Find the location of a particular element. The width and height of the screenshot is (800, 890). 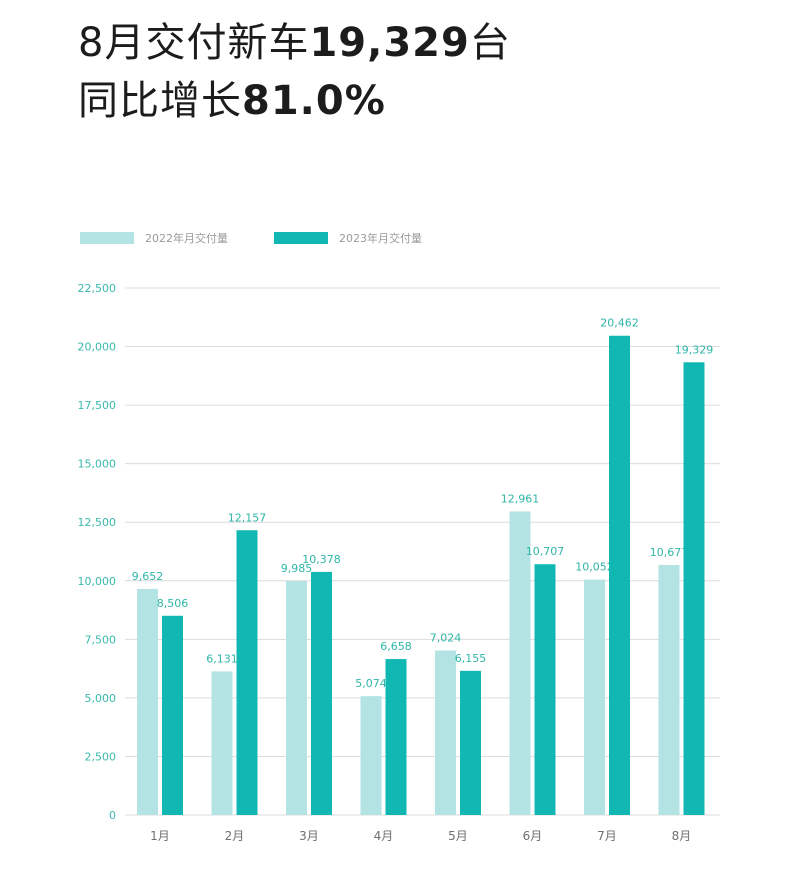

headline-line-1: 8月交付新车19,329台 is located at coordinates (294, 43).